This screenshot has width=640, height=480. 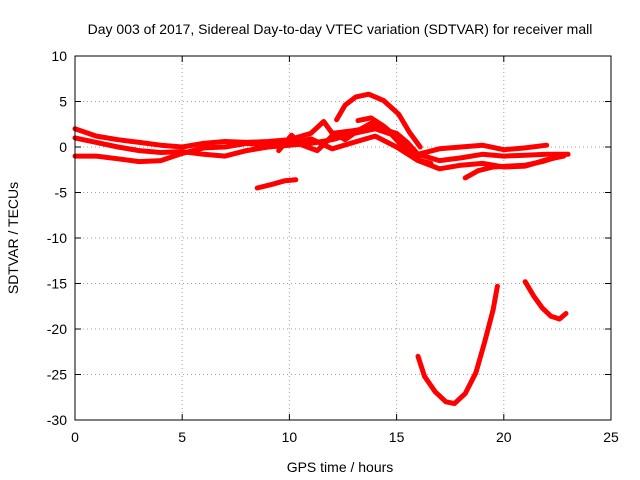 What do you see at coordinates (59, 56) in the screenshot?
I see `y-tick-label: 10` at bounding box center [59, 56].